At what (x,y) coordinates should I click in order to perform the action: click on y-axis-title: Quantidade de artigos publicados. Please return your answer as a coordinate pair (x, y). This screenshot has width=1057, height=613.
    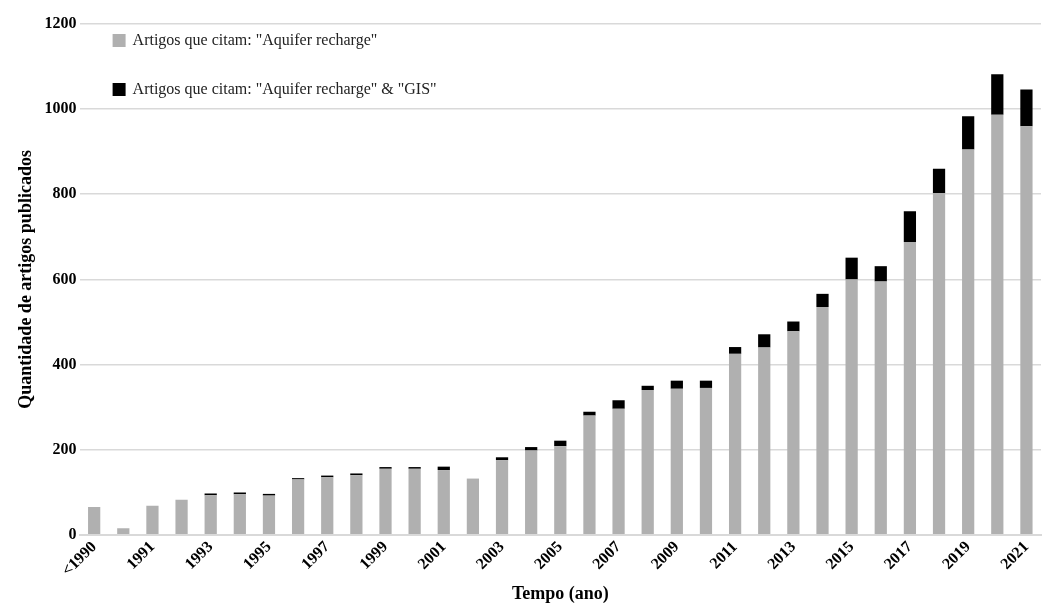
    Looking at the image, I should click on (25, 279).